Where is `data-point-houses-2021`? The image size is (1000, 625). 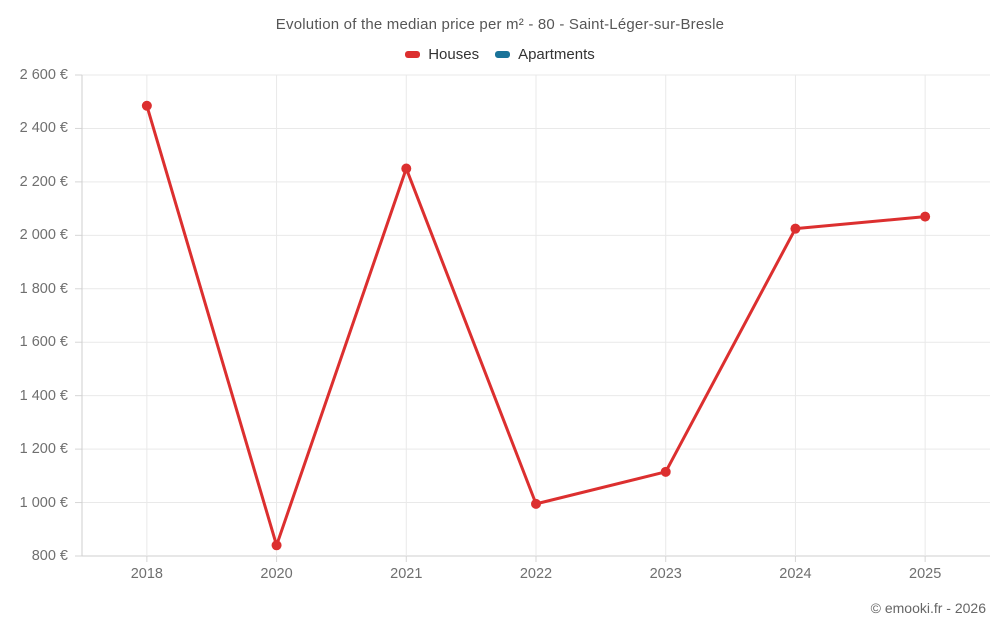 data-point-houses-2021 is located at coordinates (406, 168).